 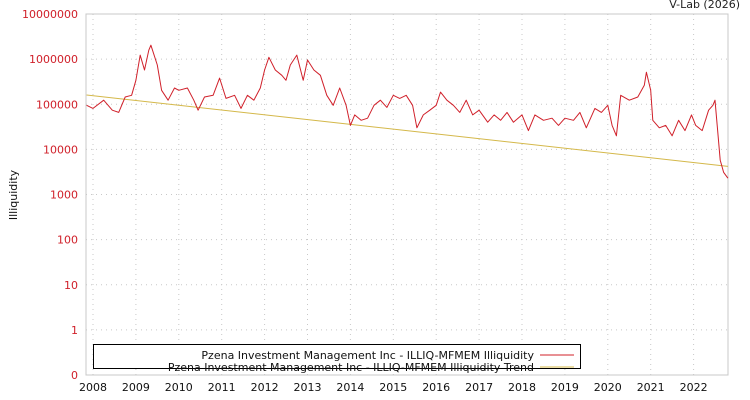 What do you see at coordinates (93, 387) in the screenshot?
I see `x-tick-label: 2008` at bounding box center [93, 387].